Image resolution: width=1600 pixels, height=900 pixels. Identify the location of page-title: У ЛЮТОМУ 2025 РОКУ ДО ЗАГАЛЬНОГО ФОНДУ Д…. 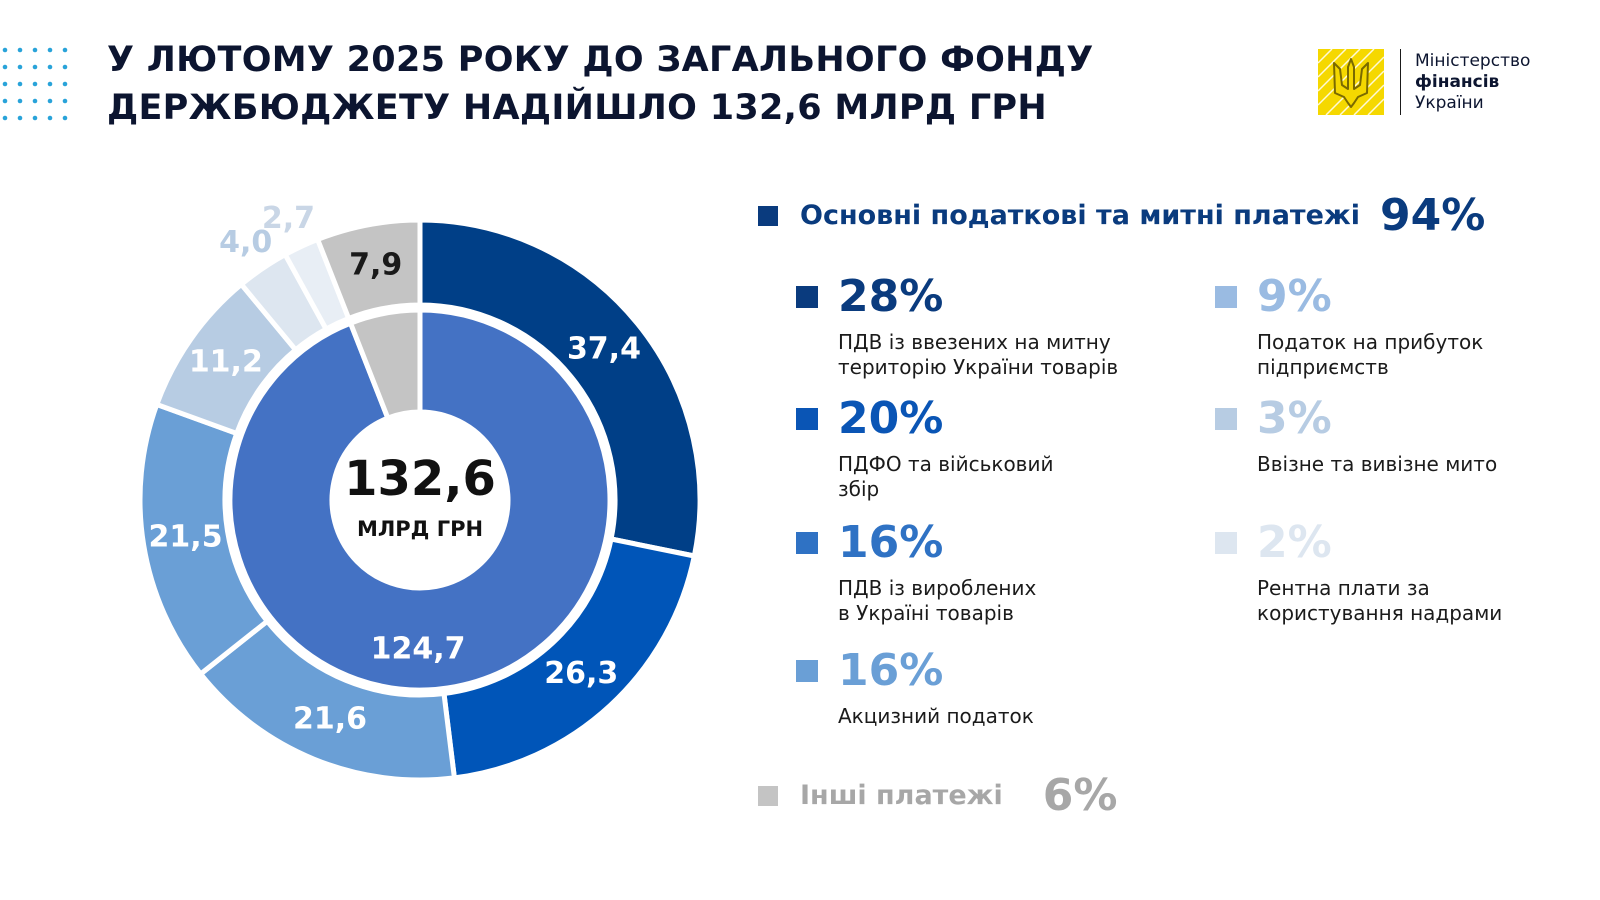
(600, 84).